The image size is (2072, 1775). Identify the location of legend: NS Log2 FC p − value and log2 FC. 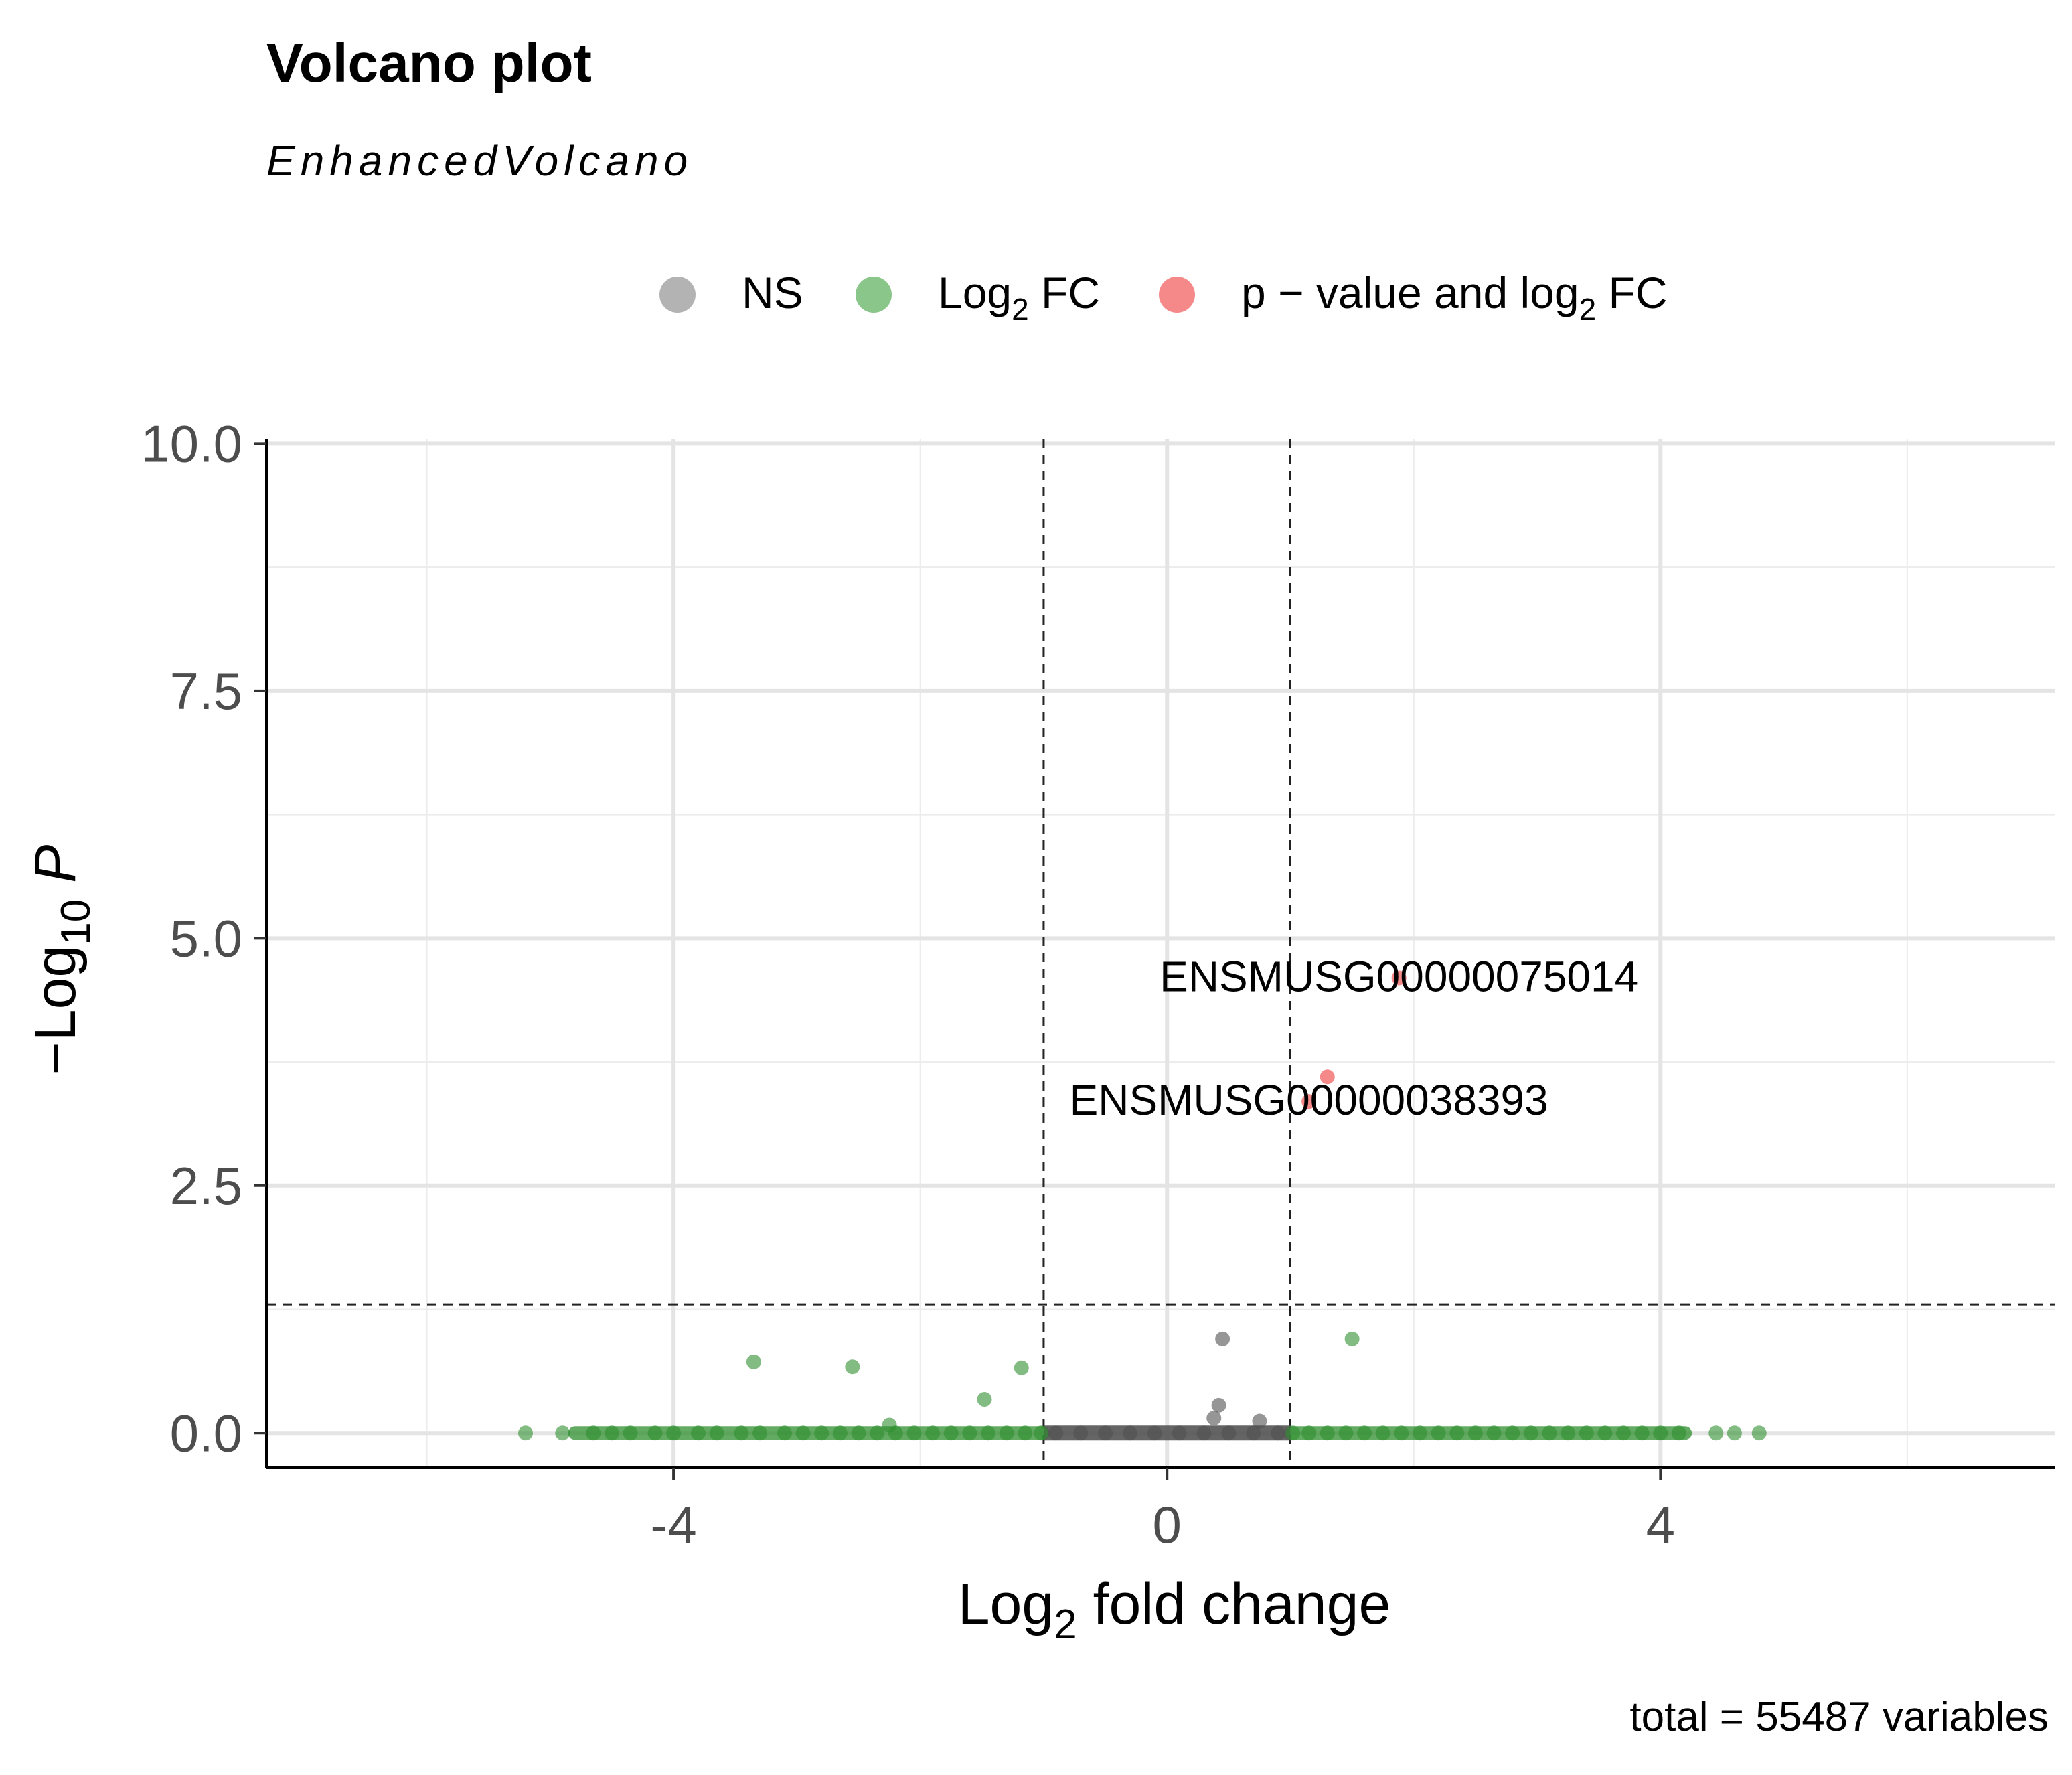
(1163, 297).